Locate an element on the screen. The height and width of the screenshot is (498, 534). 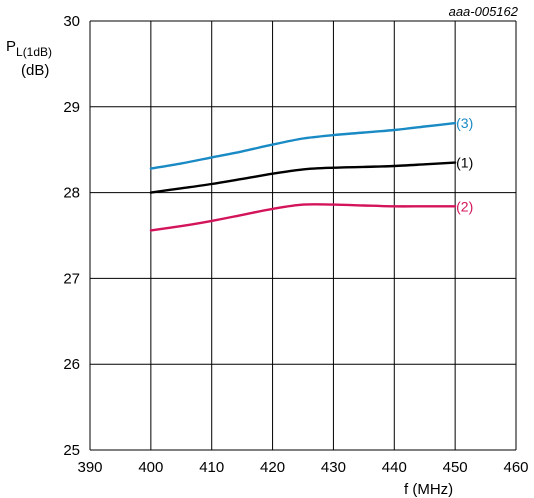
y-tick-label: 27 is located at coordinates (71, 278).